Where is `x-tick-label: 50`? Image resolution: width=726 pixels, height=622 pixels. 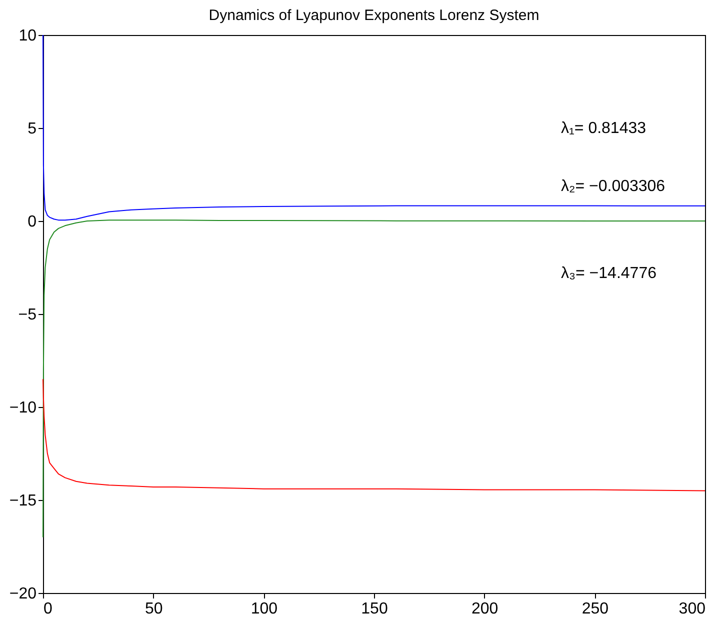
x-tick-label: 50 is located at coordinates (153, 609).